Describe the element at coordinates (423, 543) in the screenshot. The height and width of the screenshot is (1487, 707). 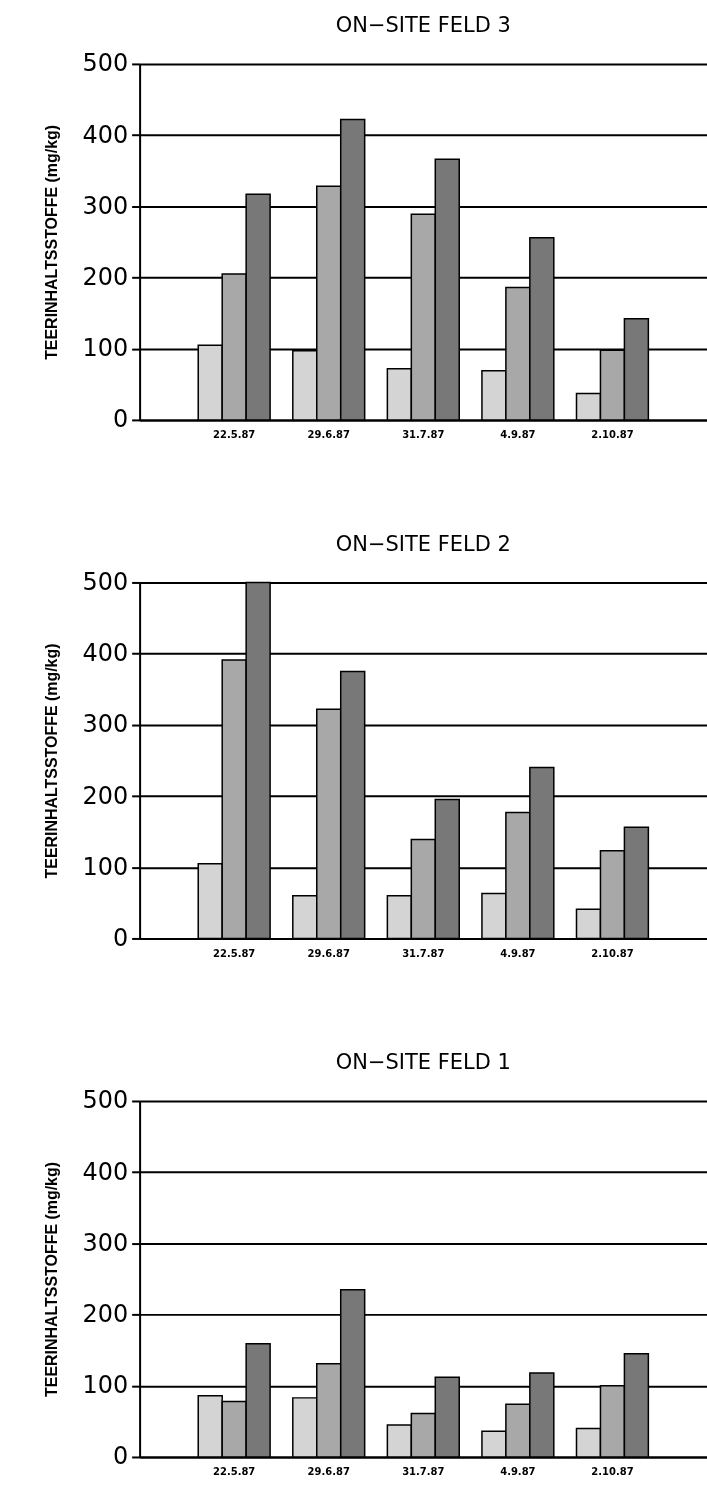
I see `chart-title: ON−SITE FELD 2` at that location.